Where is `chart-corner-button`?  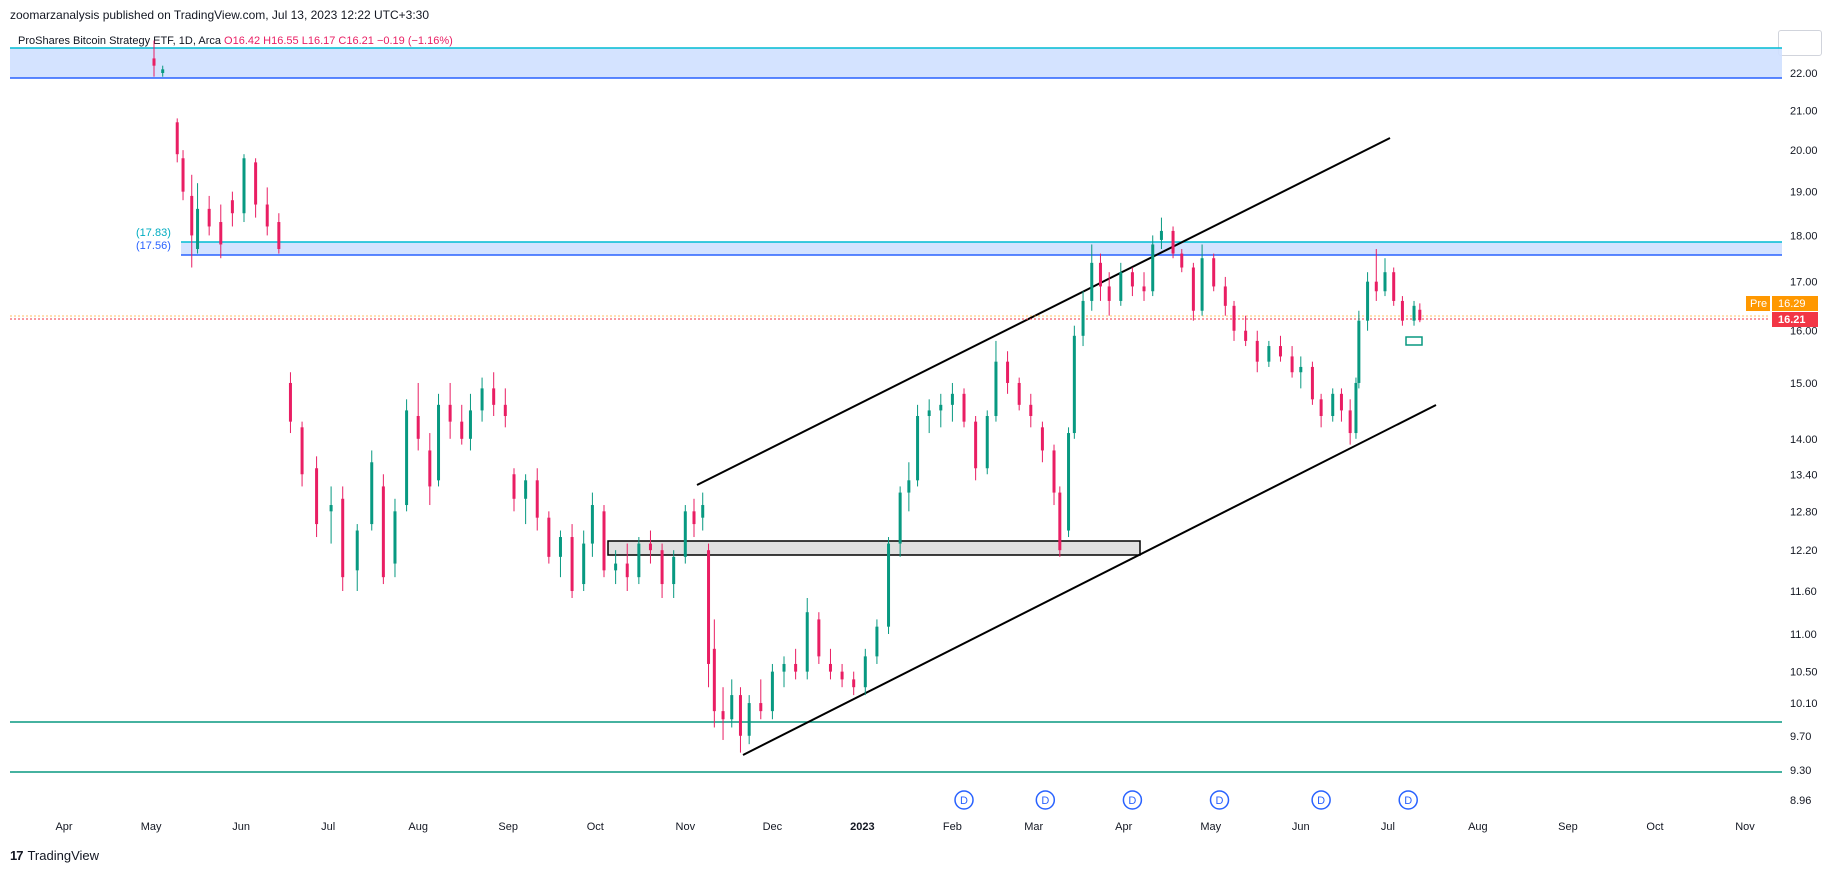
chart-corner-button is located at coordinates (1800, 43).